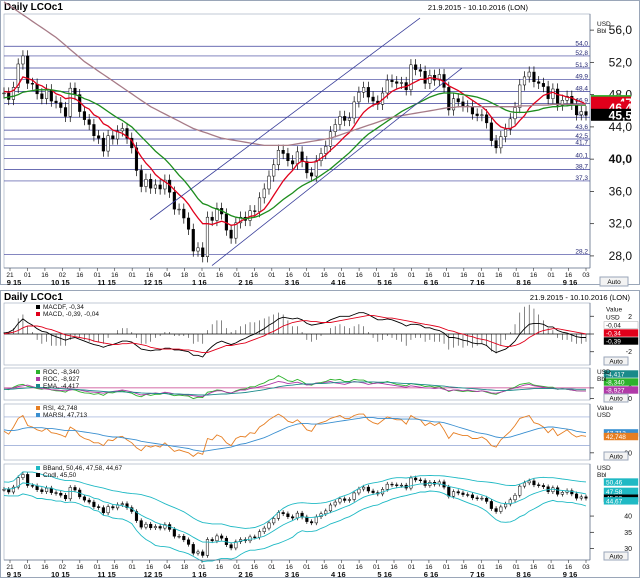 The height and width of the screenshot is (583, 640). I want to click on x-month-label: 10 15, so click(60, 282).